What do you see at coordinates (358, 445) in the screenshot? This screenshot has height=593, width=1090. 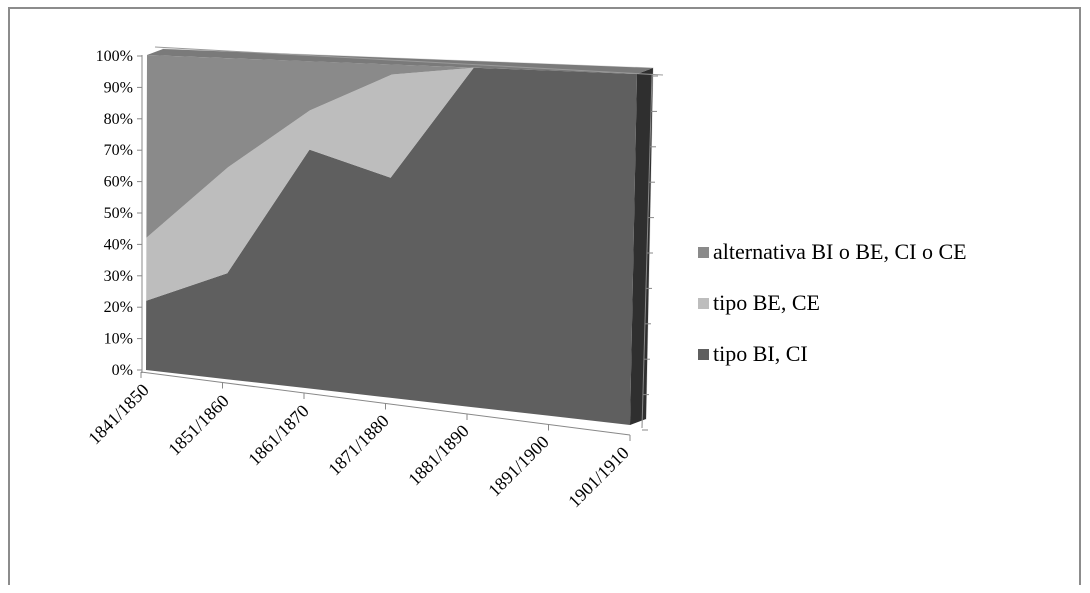 I see `x-category-label: 1871/1880` at bounding box center [358, 445].